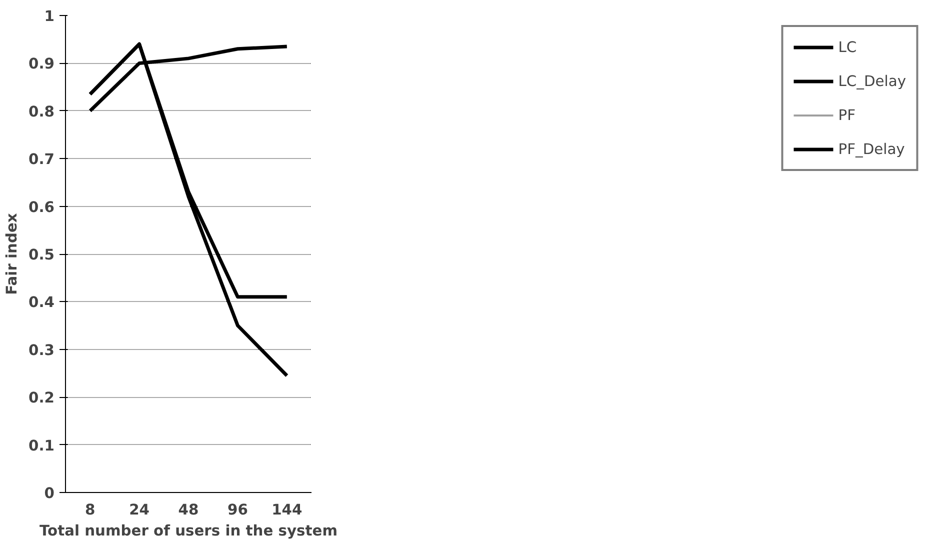 This screenshot has height=542, width=928. What do you see at coordinates (49, 16) in the screenshot?
I see `y-tick-label: 1` at bounding box center [49, 16].